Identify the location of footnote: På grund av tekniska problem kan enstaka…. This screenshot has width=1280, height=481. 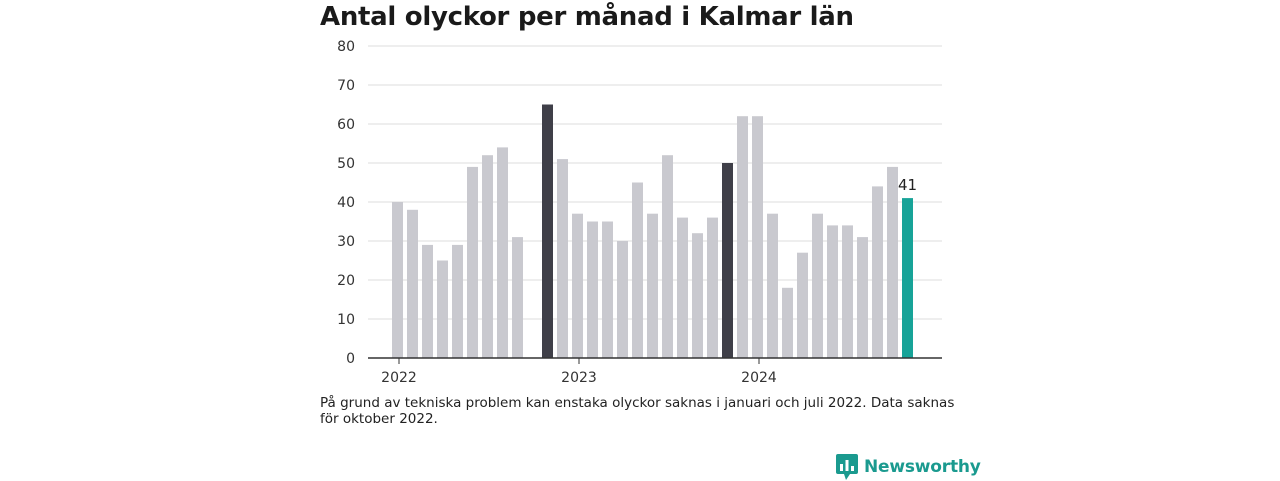
(637, 411).